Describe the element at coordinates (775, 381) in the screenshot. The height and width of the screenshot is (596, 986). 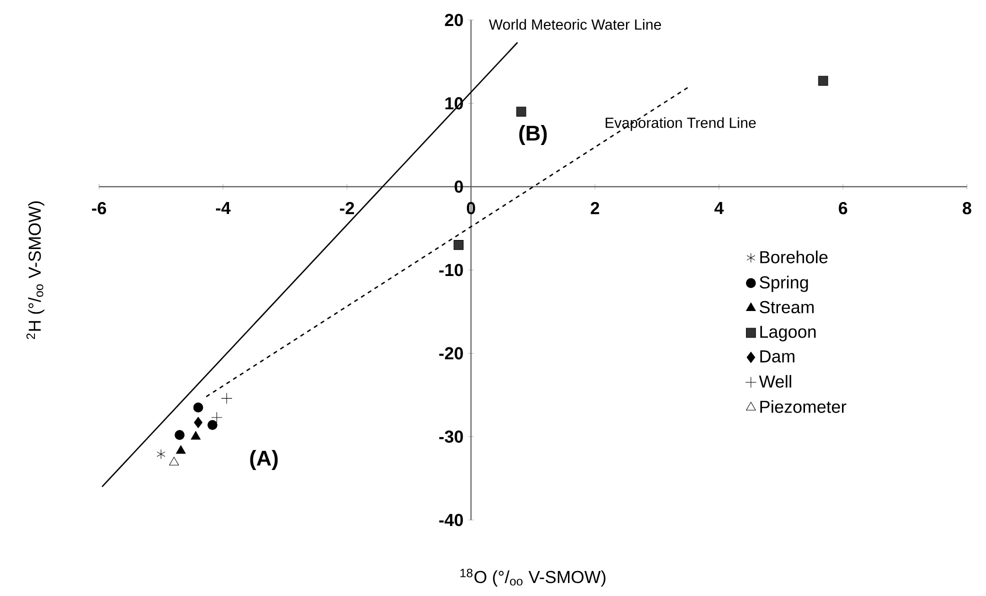
I see `legend-label: Well` at that location.